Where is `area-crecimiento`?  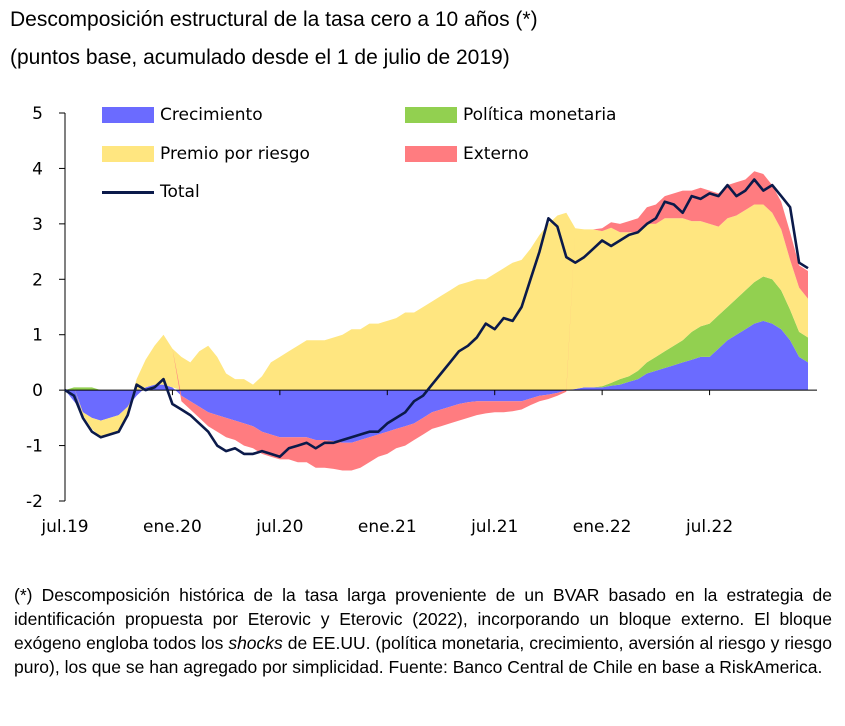
area-crecimiento is located at coordinates (436, 381).